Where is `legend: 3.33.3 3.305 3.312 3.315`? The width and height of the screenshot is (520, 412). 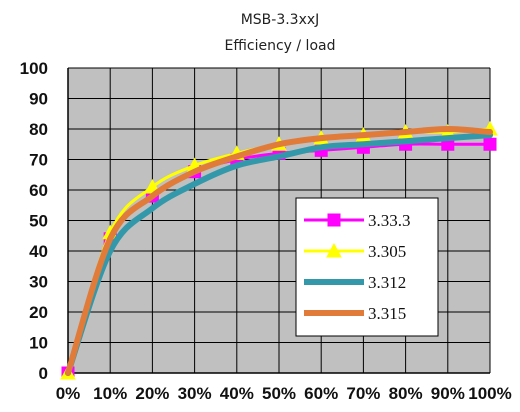 legend: 3.33.3 3.305 3.312 3.315 is located at coordinates (367, 267).